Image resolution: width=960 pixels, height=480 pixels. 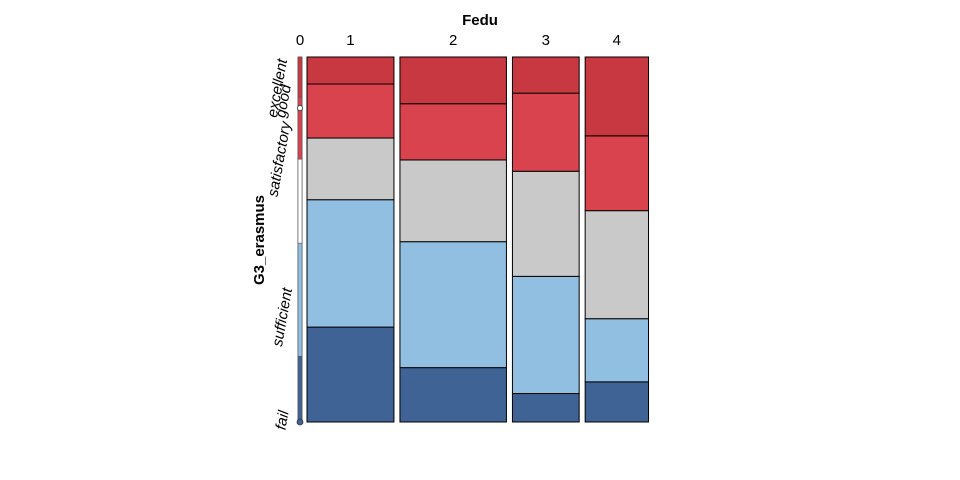 I want to click on mosaic-tile-4-good, so click(x=617, y=173).